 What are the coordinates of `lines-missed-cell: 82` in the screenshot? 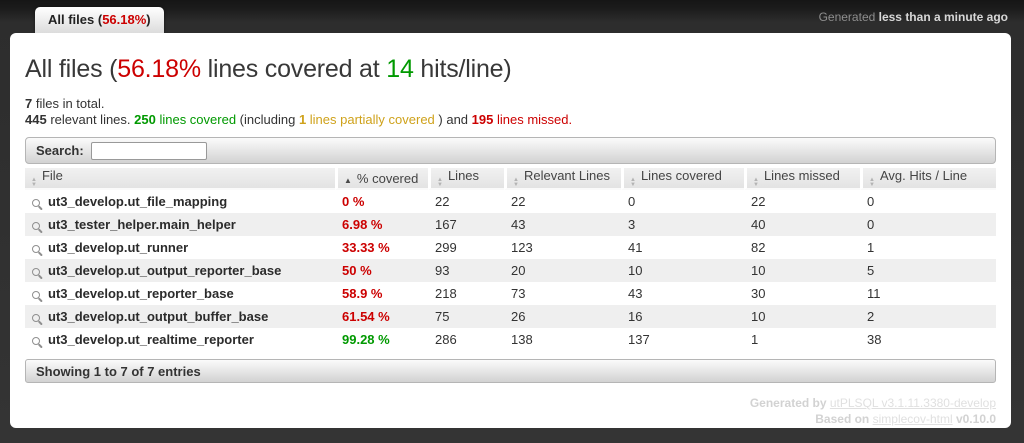 It's located at (758, 247).